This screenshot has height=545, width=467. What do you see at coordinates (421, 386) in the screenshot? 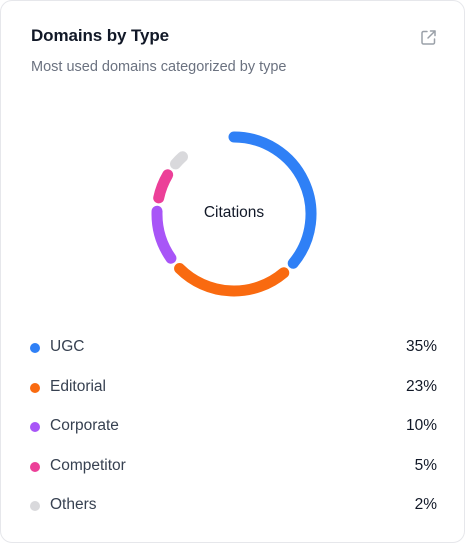
I see `legend-value: 23%` at bounding box center [421, 386].